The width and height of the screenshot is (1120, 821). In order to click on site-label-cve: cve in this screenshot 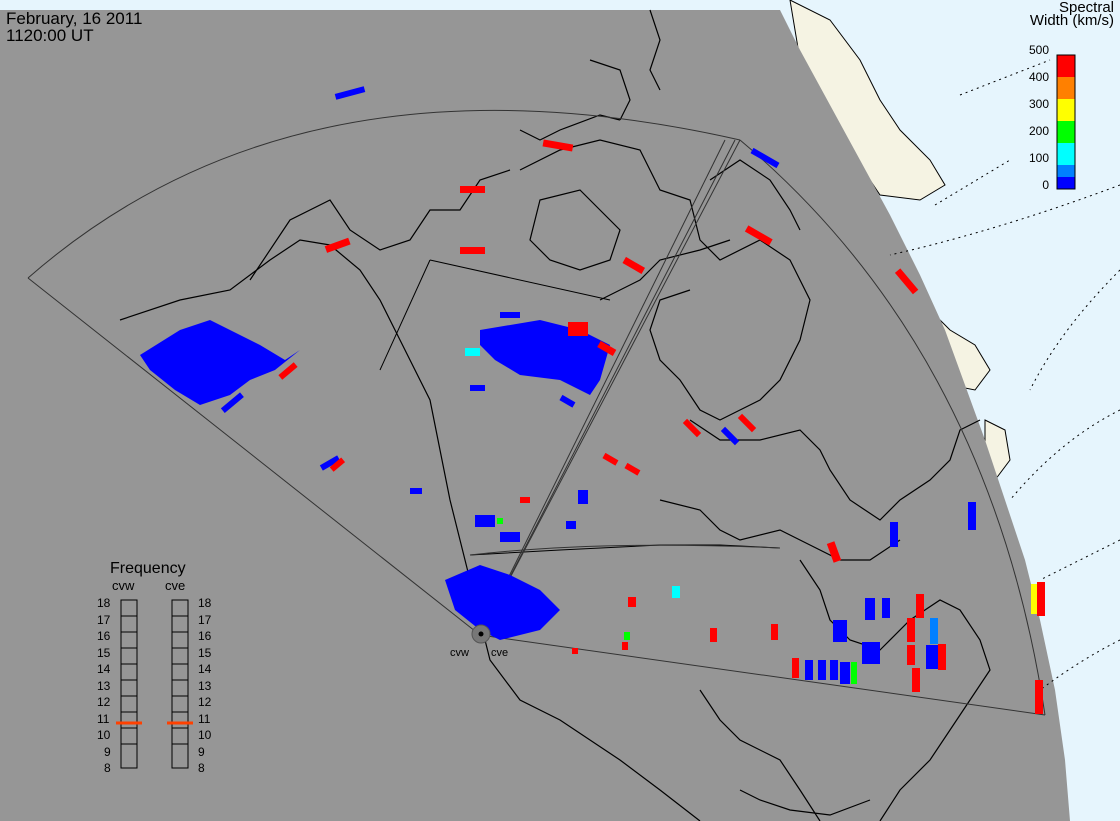, I will do `click(500, 653)`.